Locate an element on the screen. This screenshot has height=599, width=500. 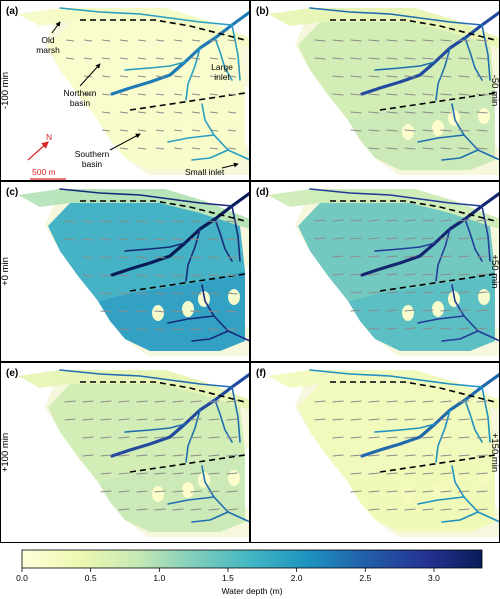
colorbar-tick-label: 0.5 is located at coordinates (91, 578).